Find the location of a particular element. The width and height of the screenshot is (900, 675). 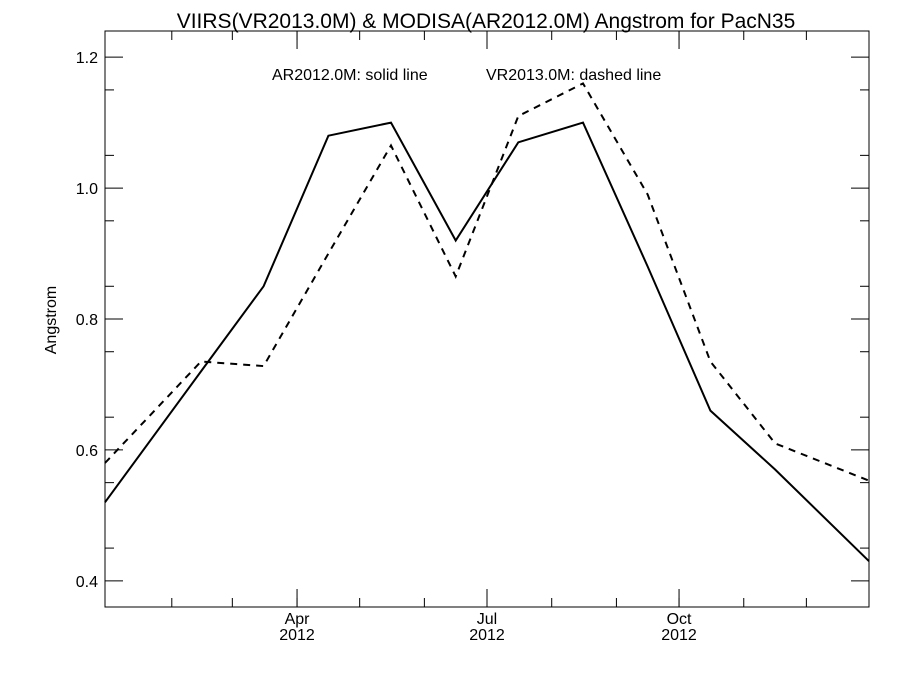

legend-solid-text: AR2012.0M: solid line is located at coordinates (350, 75).